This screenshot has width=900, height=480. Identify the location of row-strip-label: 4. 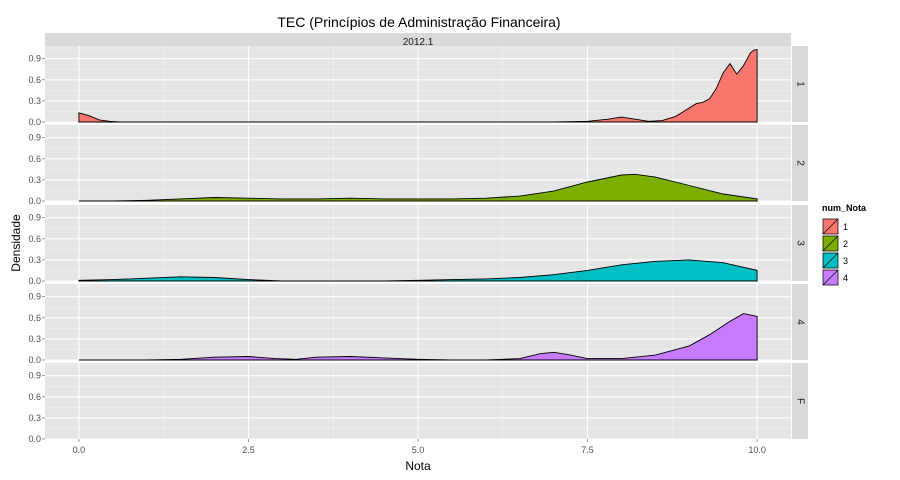
(799, 322).